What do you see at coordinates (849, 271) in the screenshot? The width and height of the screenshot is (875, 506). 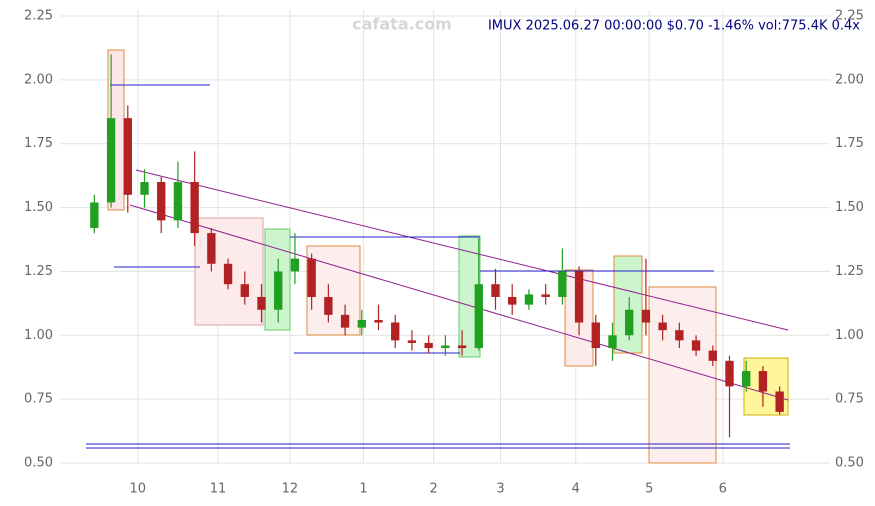 I see `y-tick-label-right: 1.25` at bounding box center [849, 271].